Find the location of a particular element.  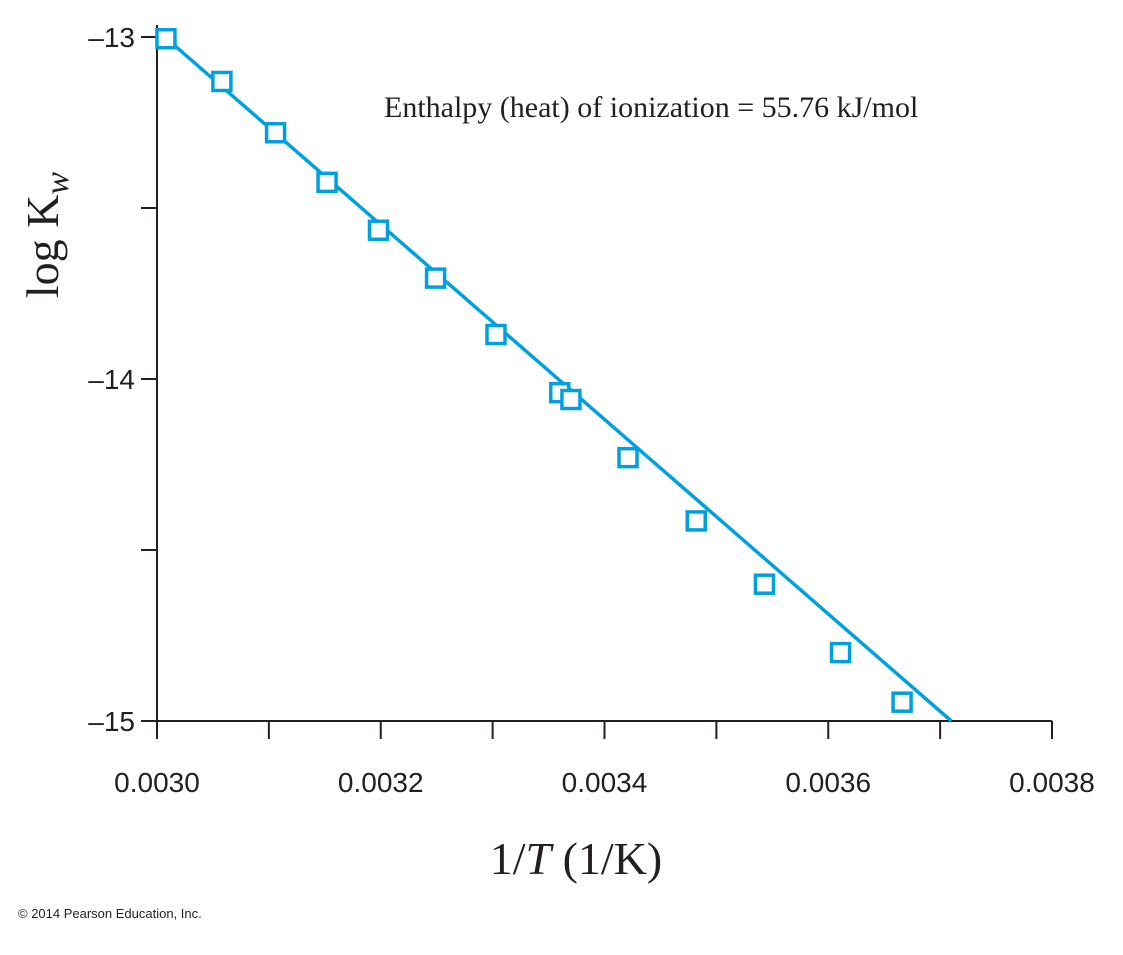

x-tick-label: 0.0030 is located at coordinates (157, 782).